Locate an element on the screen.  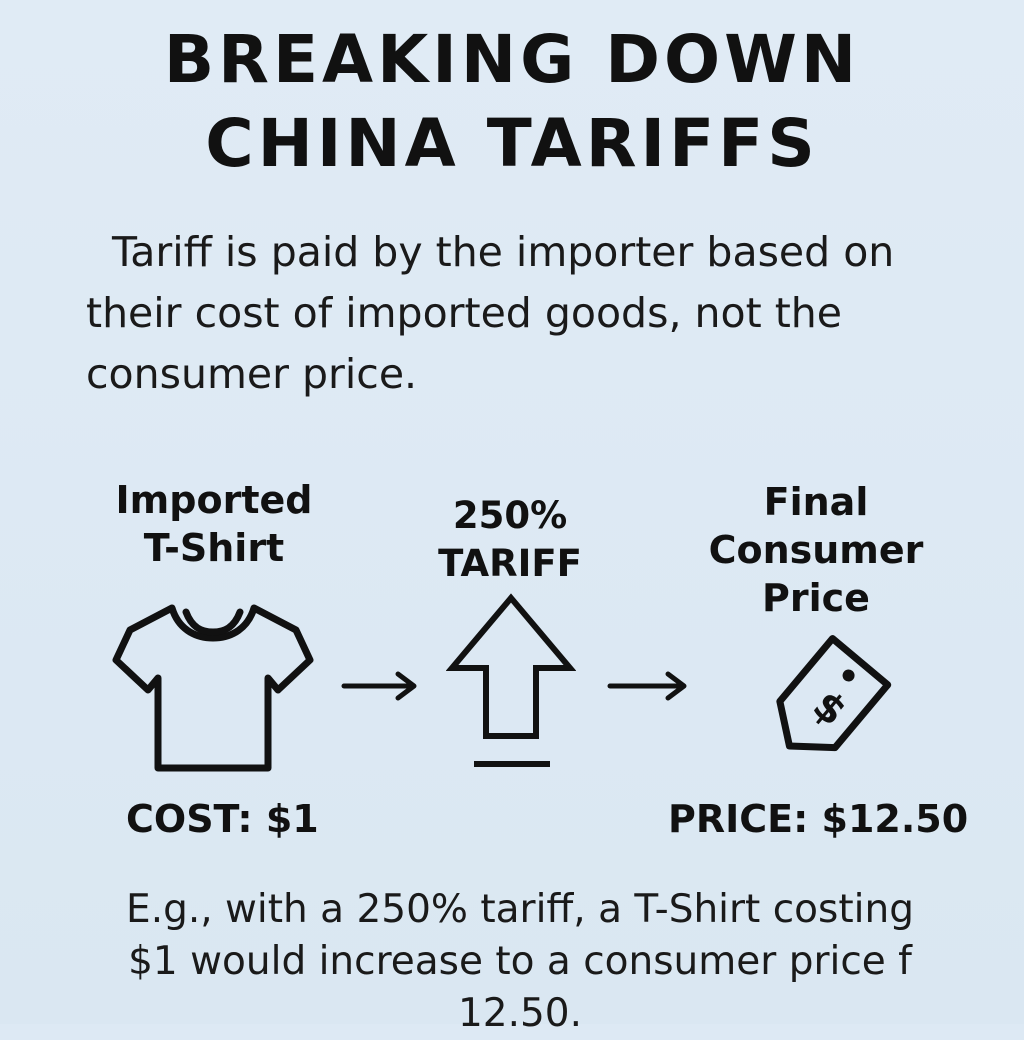
price-tag-icon: $ is located at coordinates (834, 693).